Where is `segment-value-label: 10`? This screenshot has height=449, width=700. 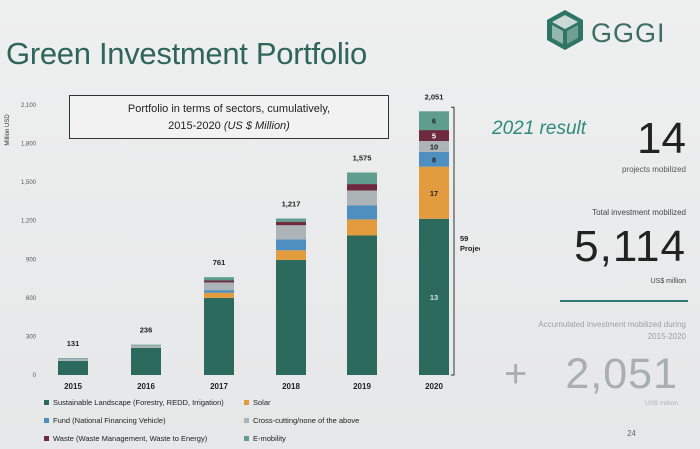
segment-value-label: 10 is located at coordinates (434, 146).